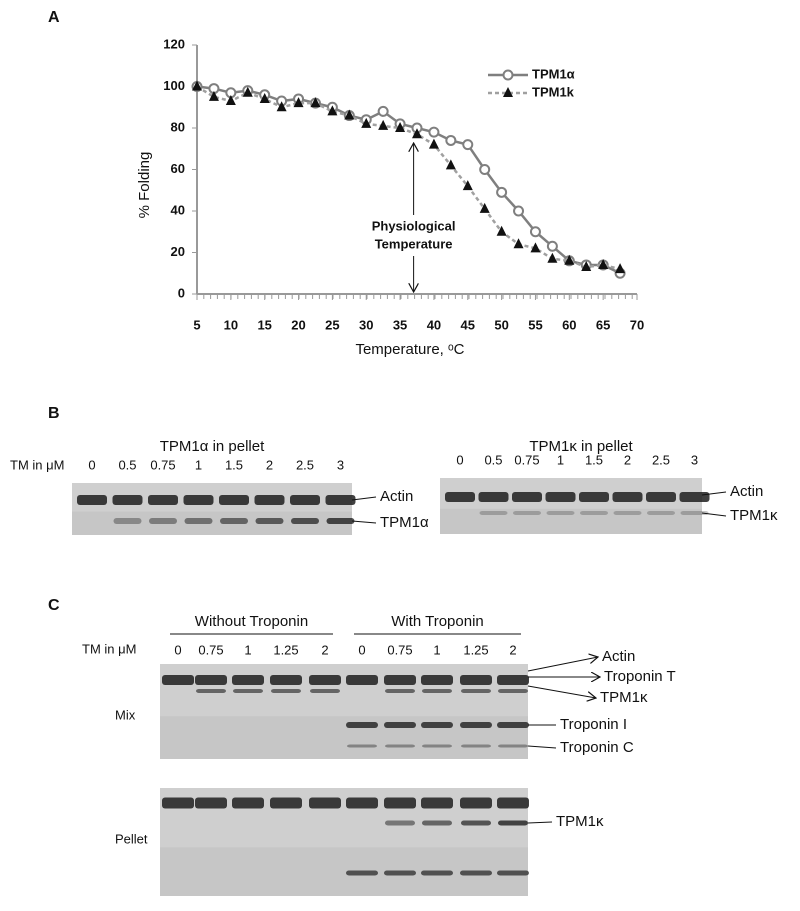 Image resolution: width=800 pixels, height=911 pixels. I want to click on legend-marker, so click(508, 92).